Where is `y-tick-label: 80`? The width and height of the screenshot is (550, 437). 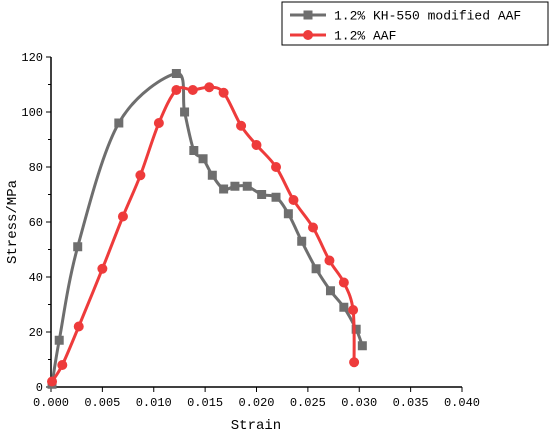
y-tick-label: 80 is located at coordinates (36, 168).